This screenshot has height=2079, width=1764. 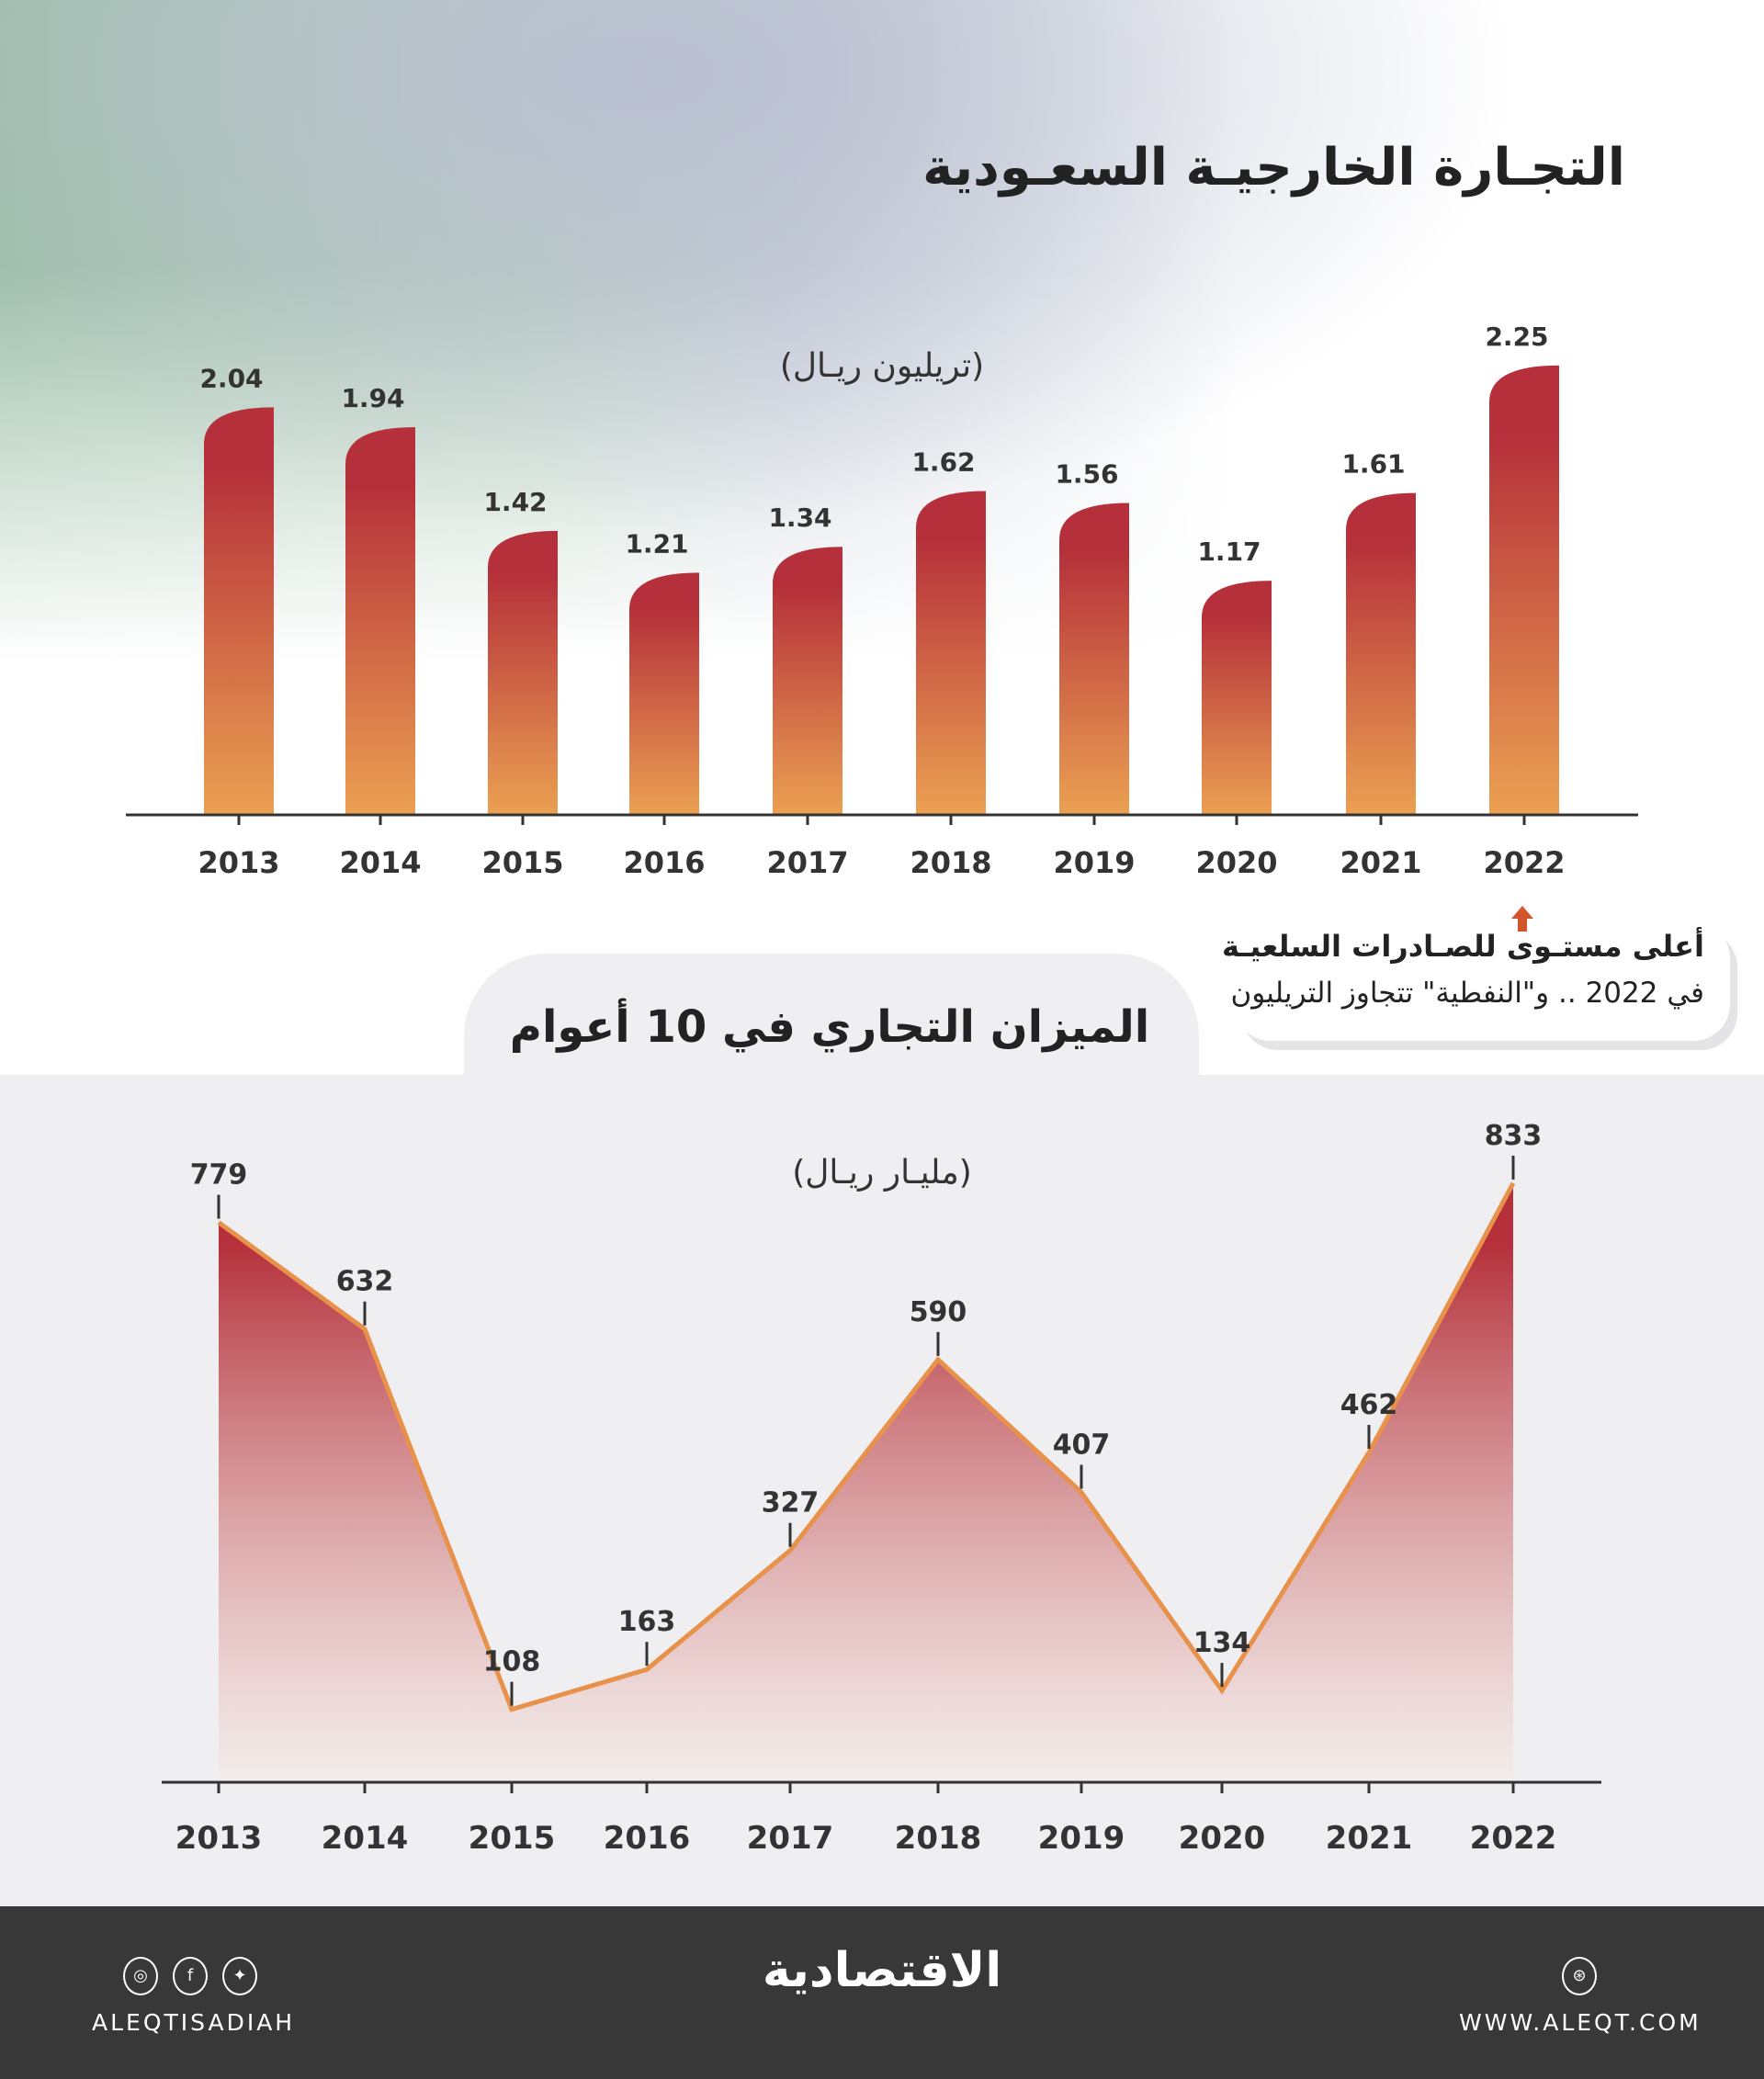 I want to click on bar-value-label: 1.42, so click(x=515, y=502).